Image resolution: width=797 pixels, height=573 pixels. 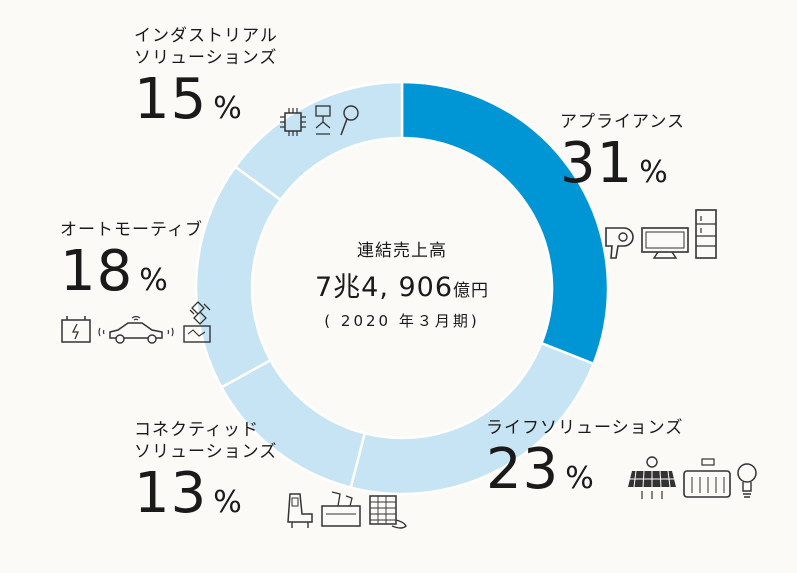 I want to click on segment-icons-connected-solutions, so click(x=346, y=510).